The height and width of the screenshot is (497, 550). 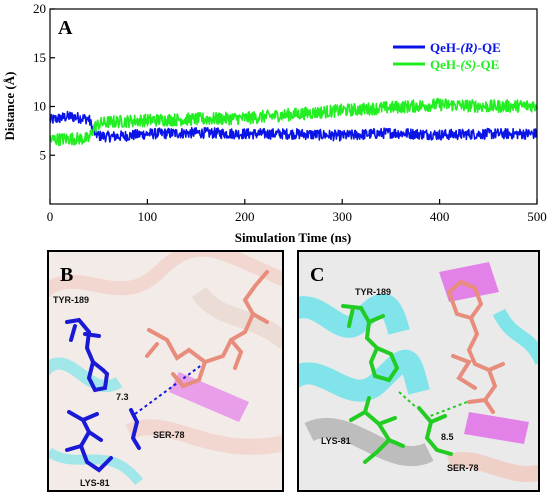 I want to click on label-distance-b: 7.3, so click(x=122, y=397).